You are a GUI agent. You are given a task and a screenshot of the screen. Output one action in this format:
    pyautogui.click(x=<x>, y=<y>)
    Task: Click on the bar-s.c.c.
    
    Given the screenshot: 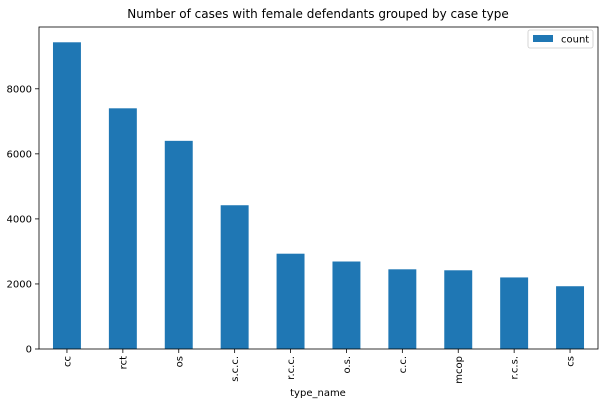 What is the action you would take?
    pyautogui.click(x=234, y=277)
    